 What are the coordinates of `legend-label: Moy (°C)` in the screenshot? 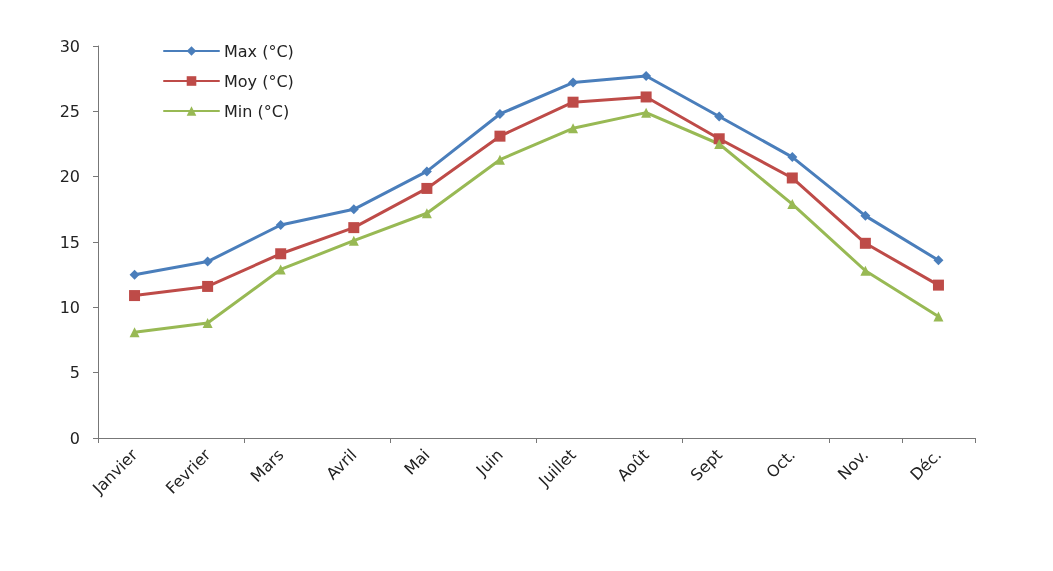 It's located at (259, 81).